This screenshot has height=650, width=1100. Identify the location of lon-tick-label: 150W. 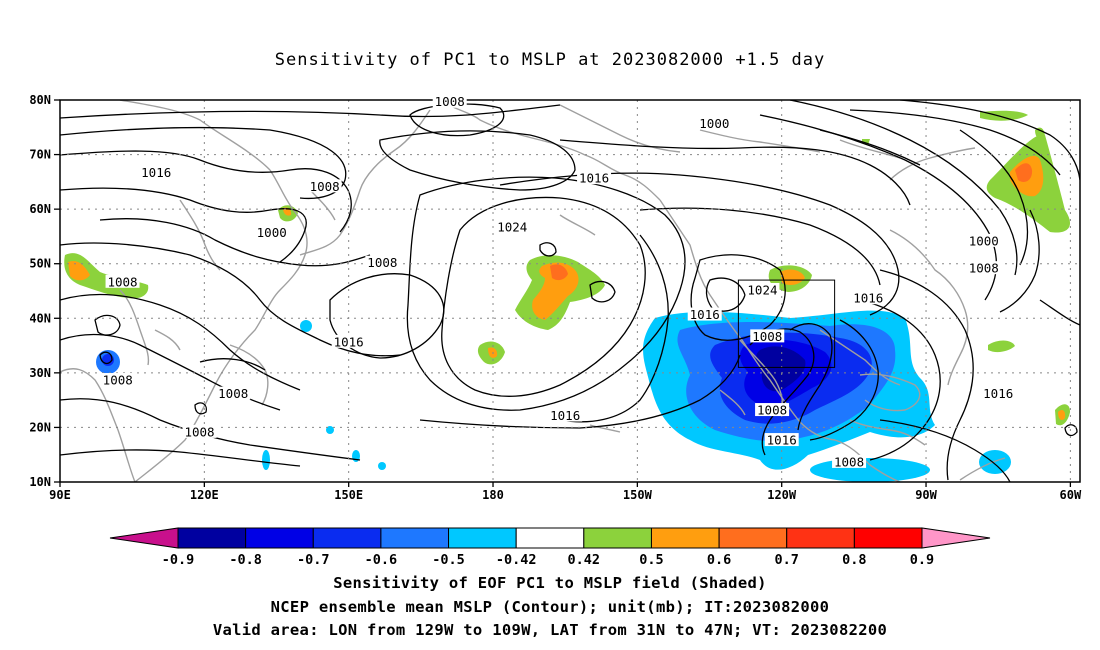
(638, 495).